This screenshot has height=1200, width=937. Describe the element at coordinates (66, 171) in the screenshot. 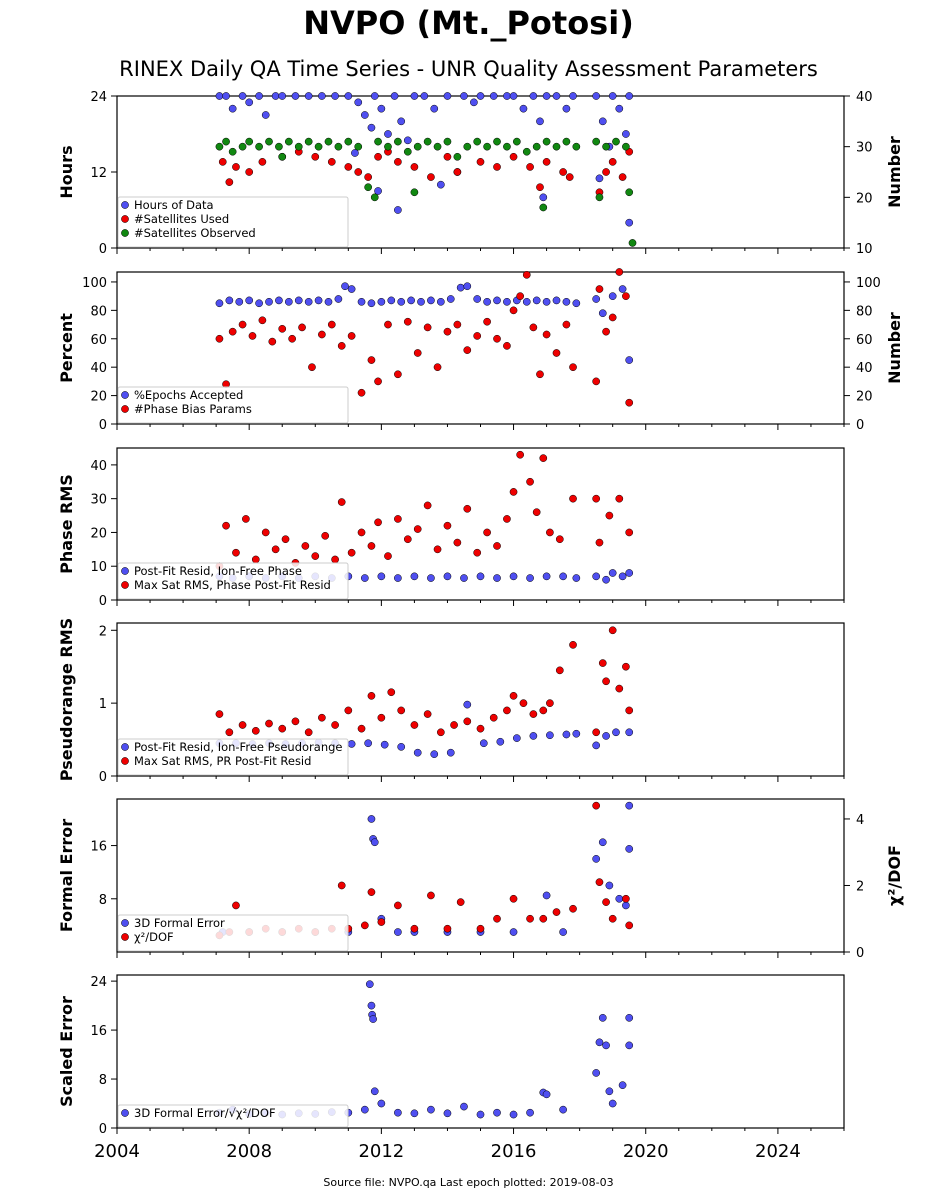

I see `y-axis-label: Hours` at that location.